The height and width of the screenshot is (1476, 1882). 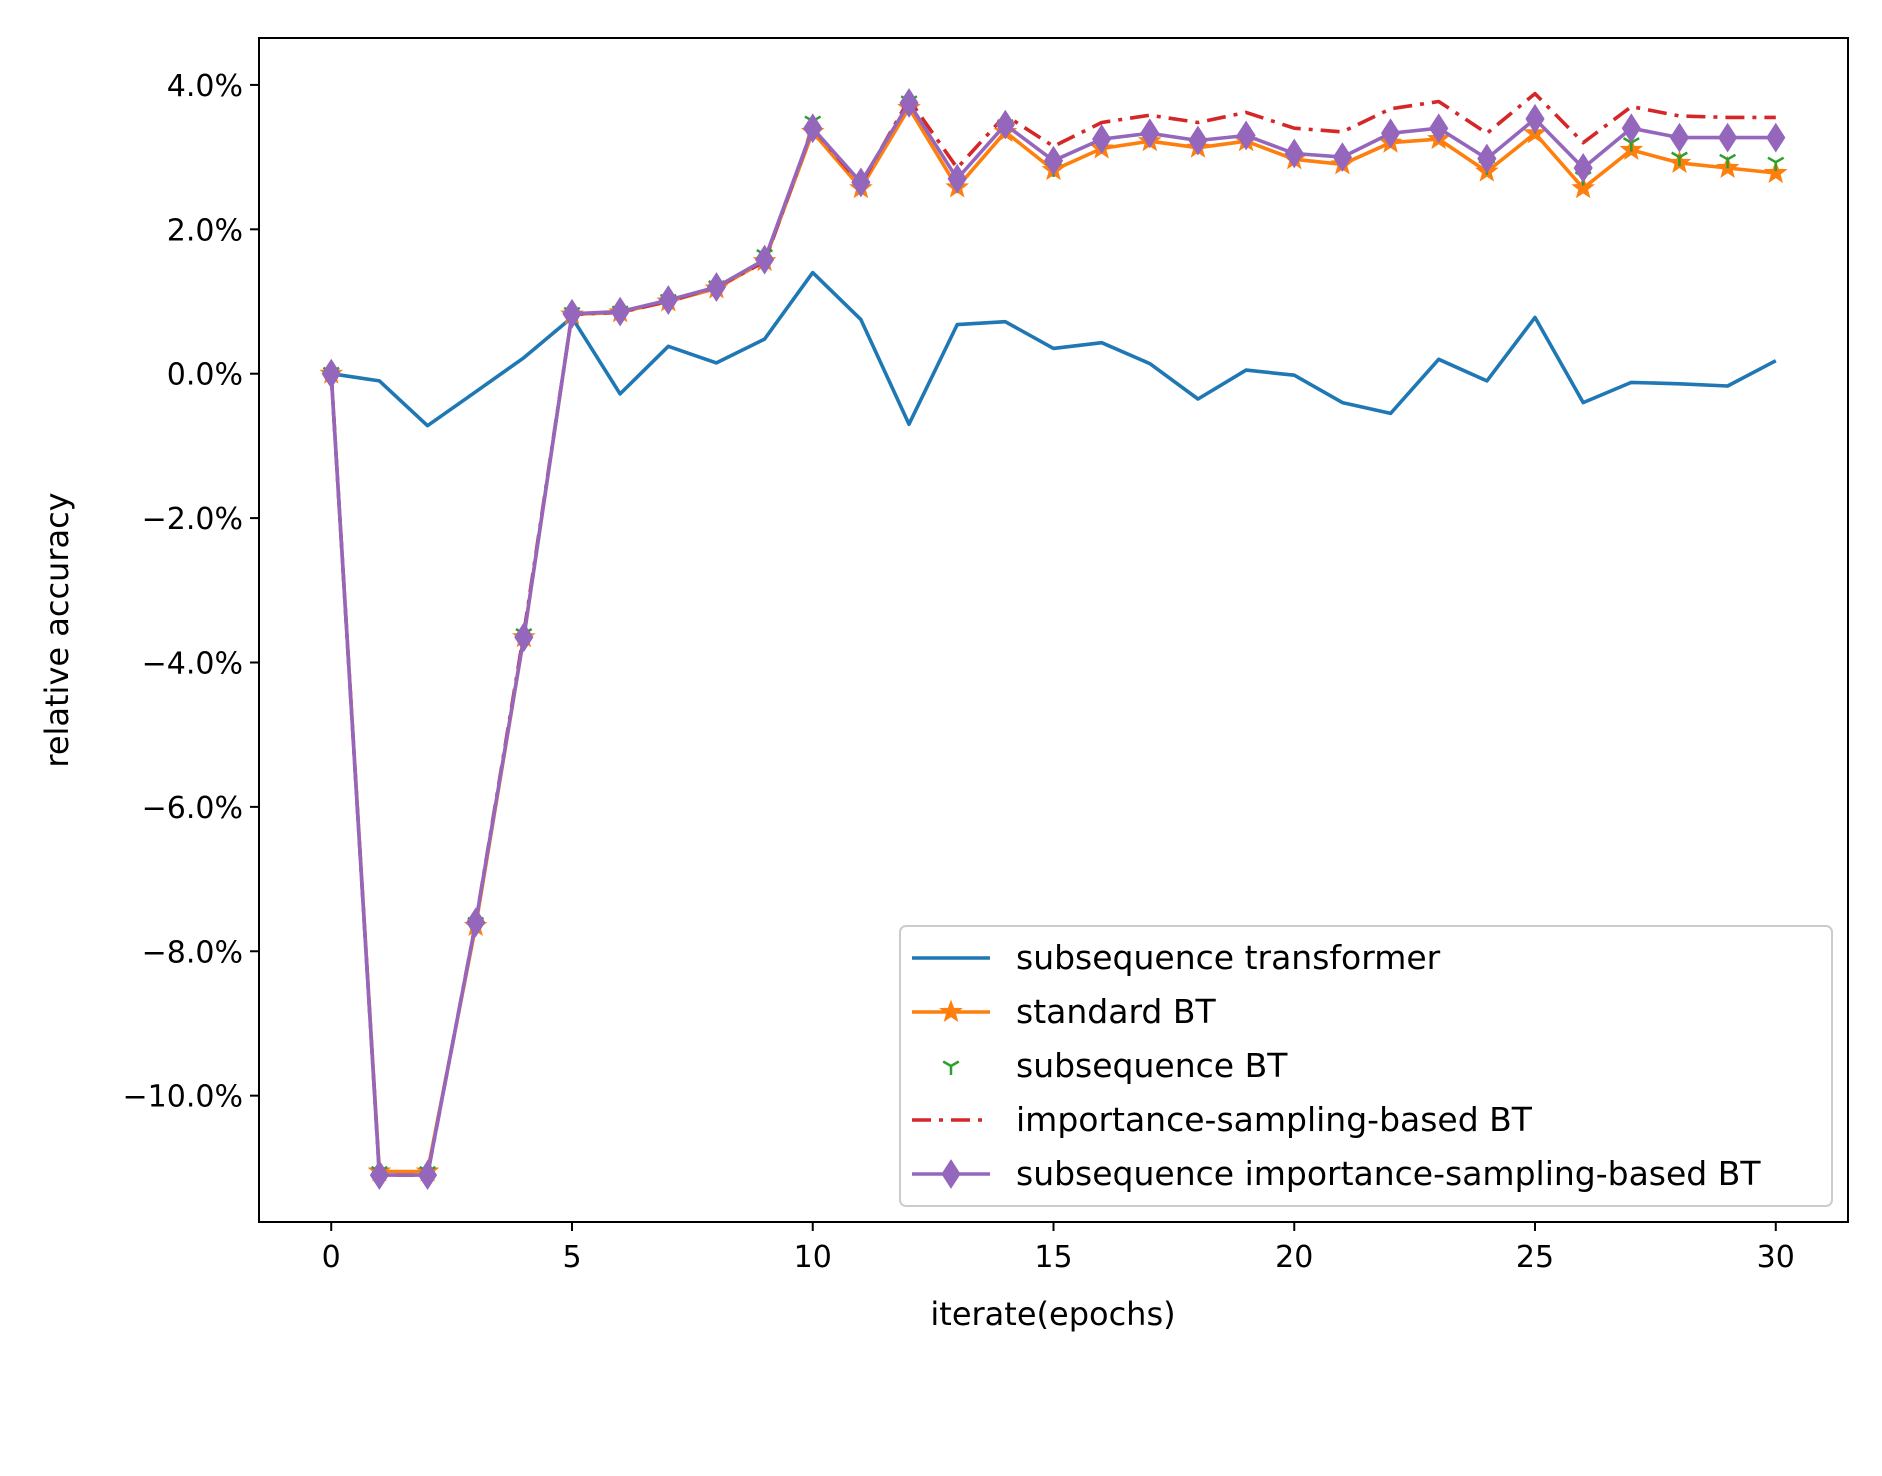 What do you see at coordinates (191, 592) in the screenshot?
I see `y-axis-ticks: 4.0% 2.0% 0.0% −2.0% −4.0% −6.0% −8.0% −10.0%` at bounding box center [191, 592].